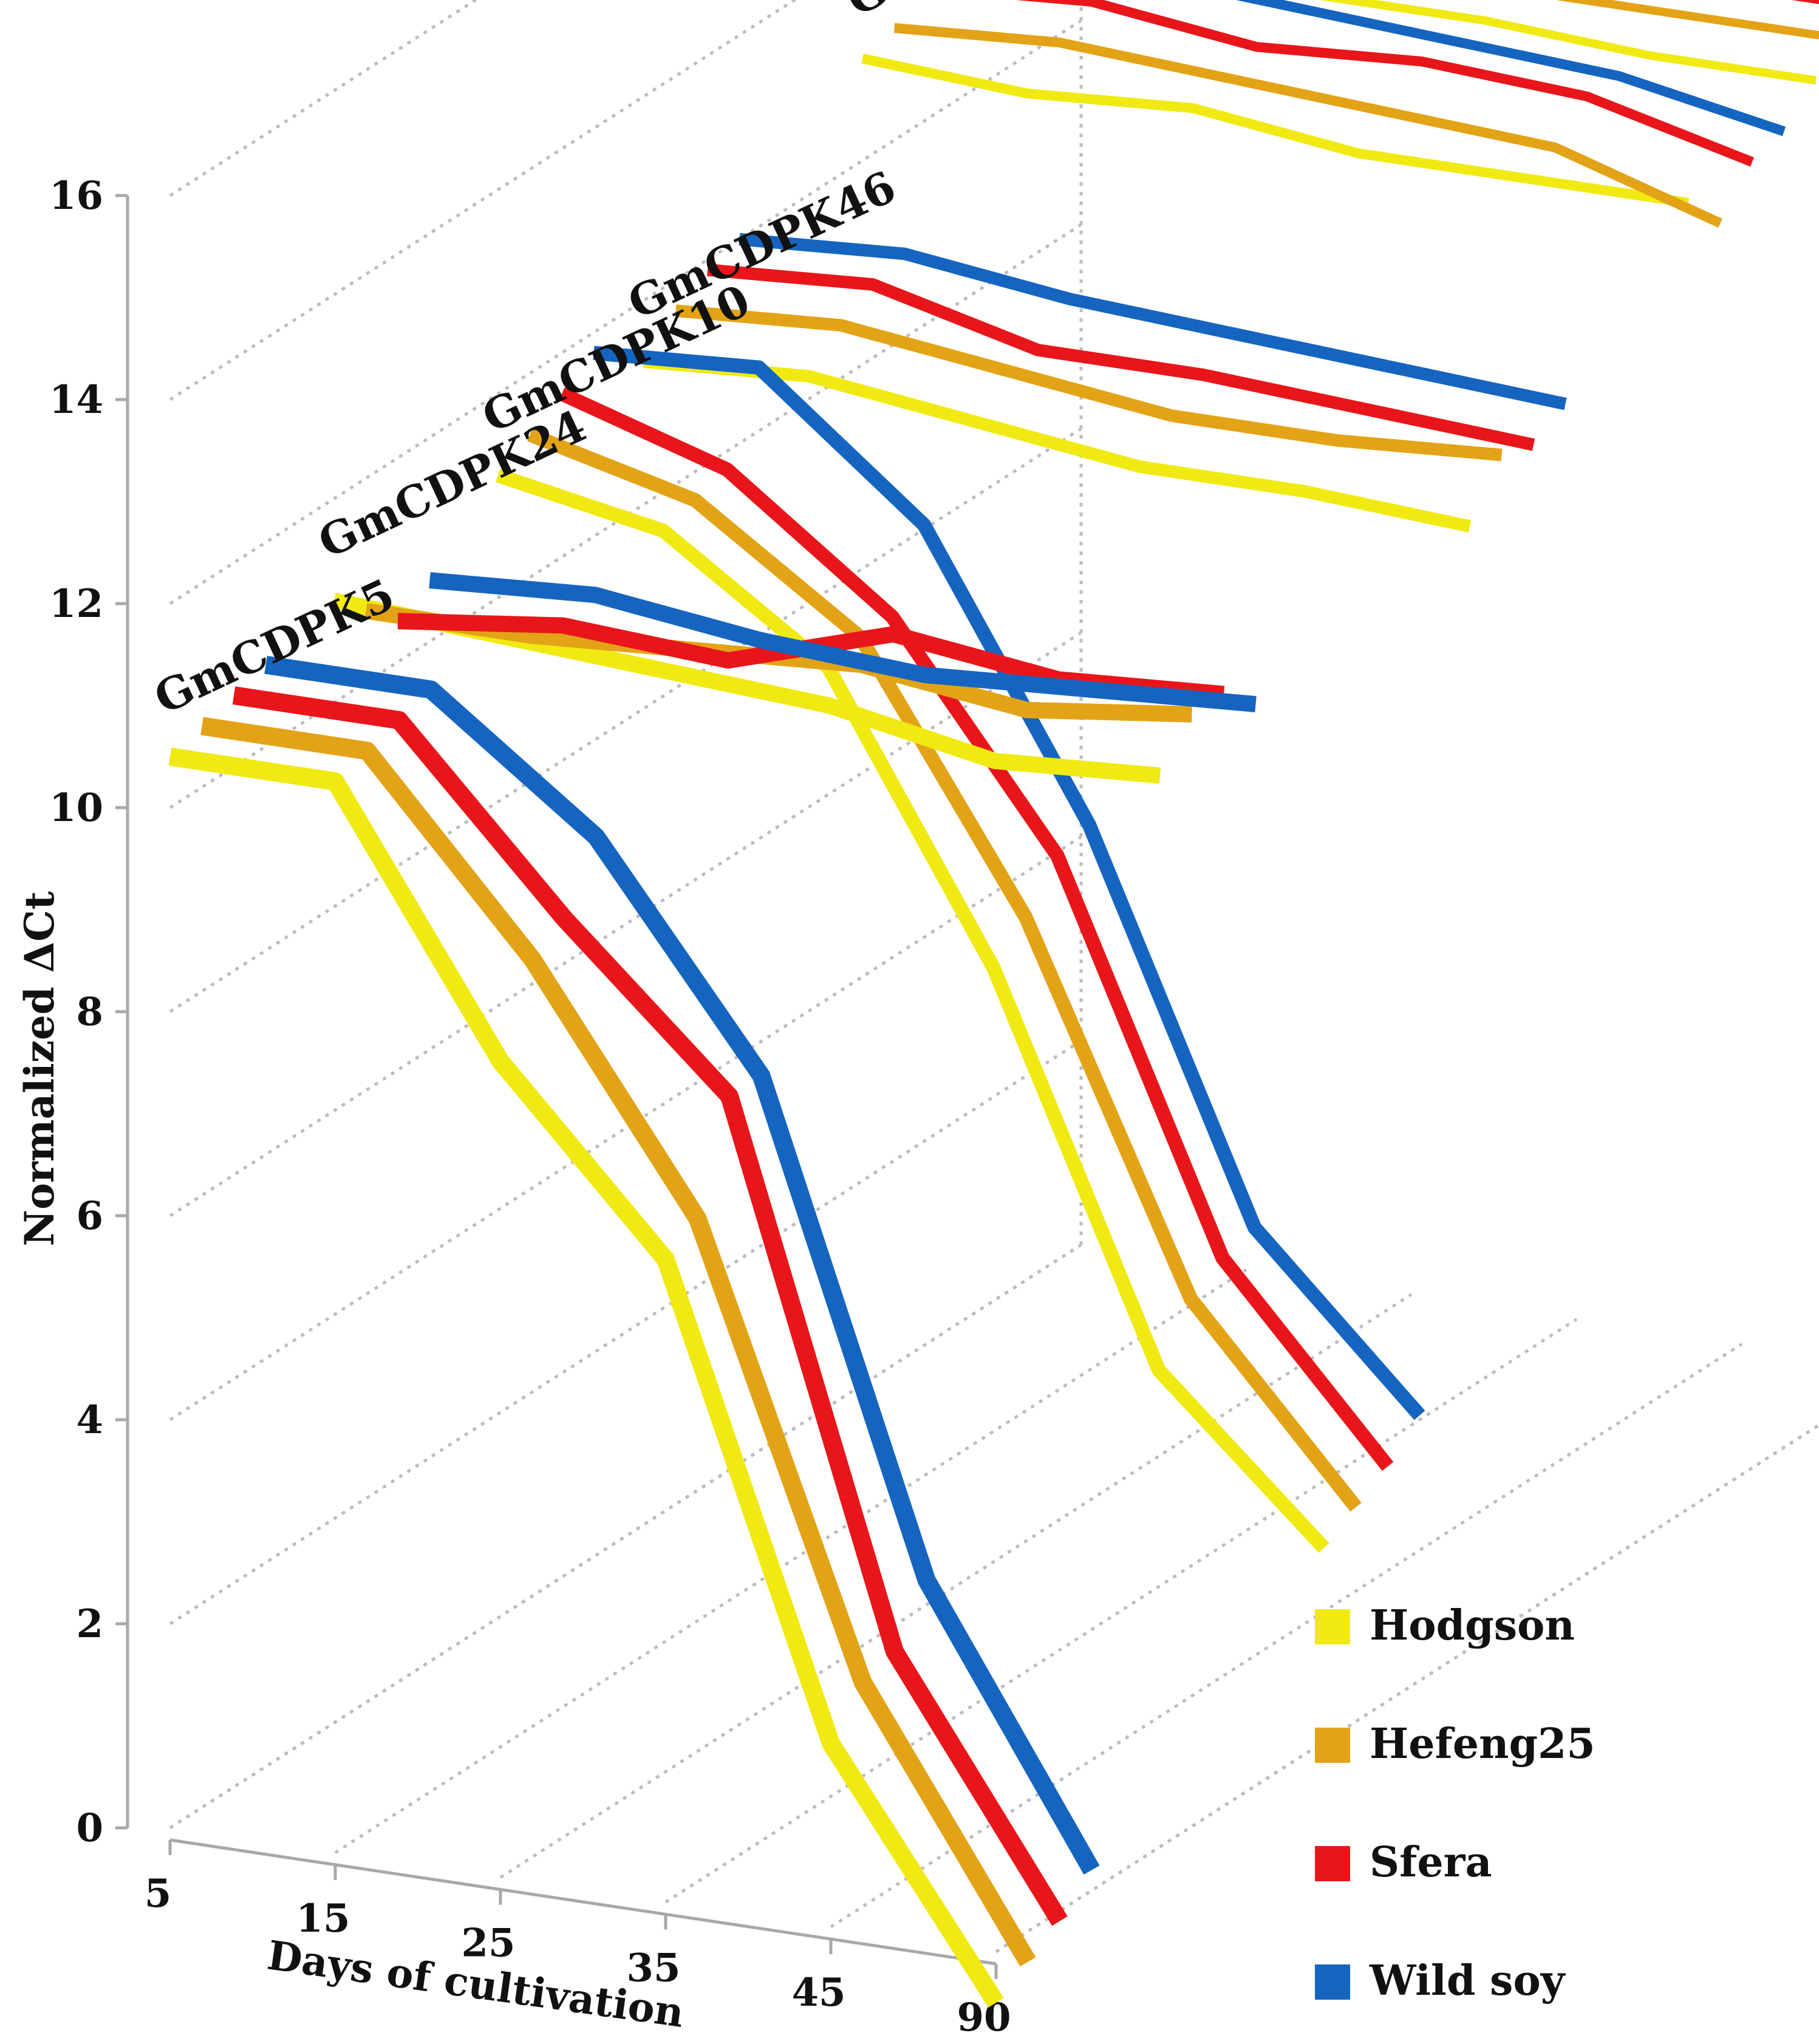 The image size is (1819, 2044). Describe the element at coordinates (1805, 2) in the screenshot. I see `series-line-gmcdpk48-sfera` at that location.